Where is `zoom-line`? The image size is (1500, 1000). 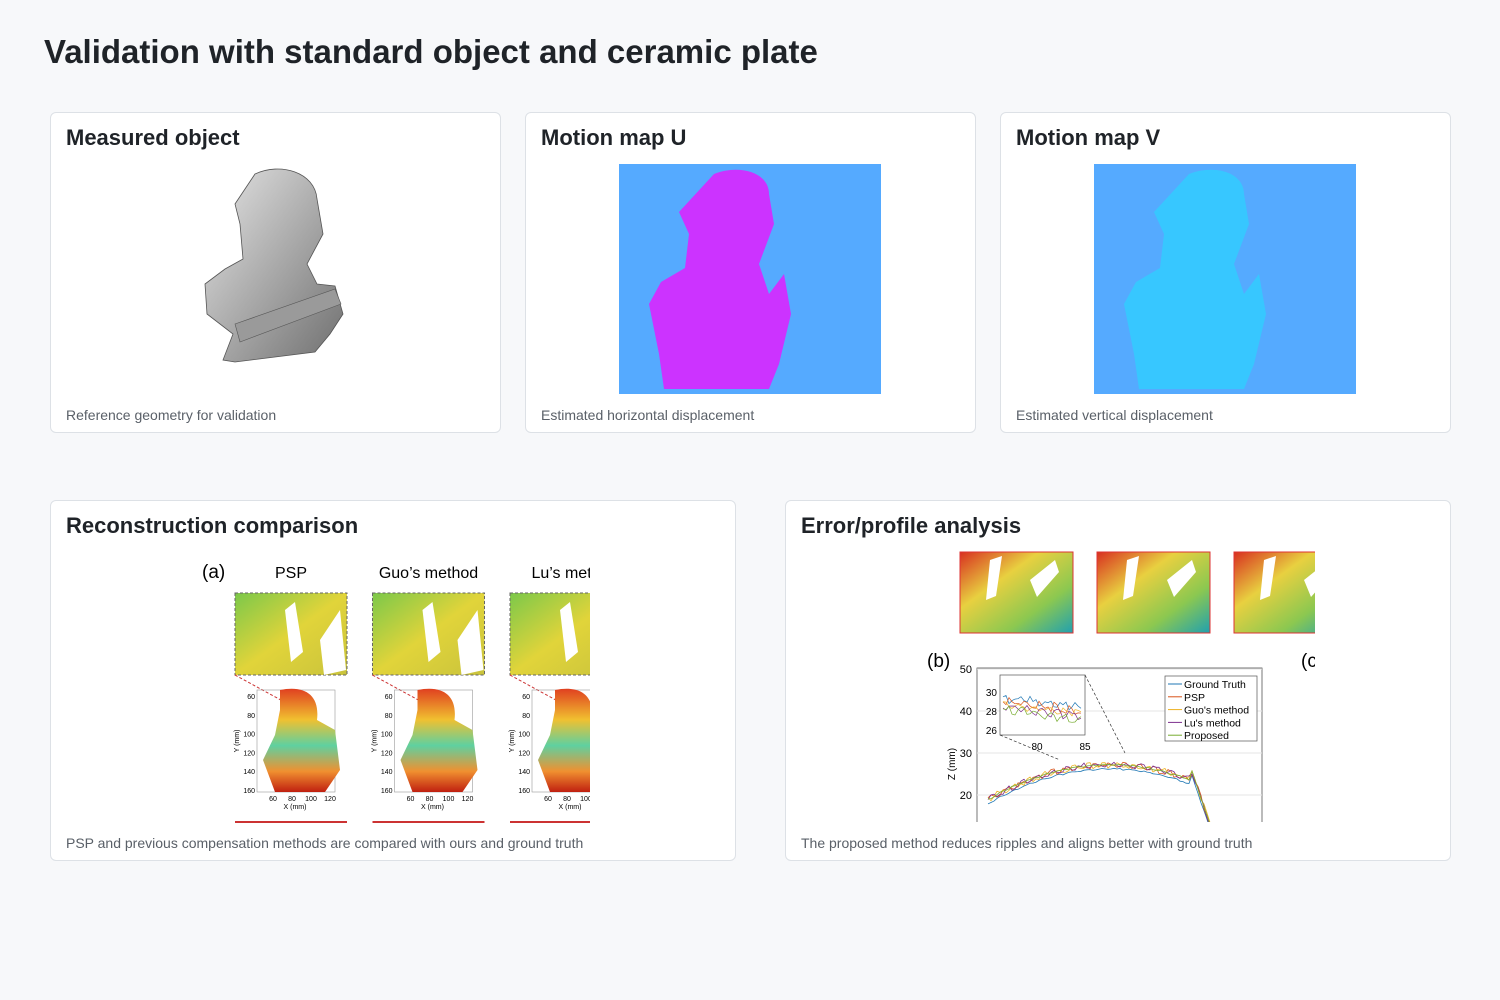
zoom-line is located at coordinates (1062, 717).